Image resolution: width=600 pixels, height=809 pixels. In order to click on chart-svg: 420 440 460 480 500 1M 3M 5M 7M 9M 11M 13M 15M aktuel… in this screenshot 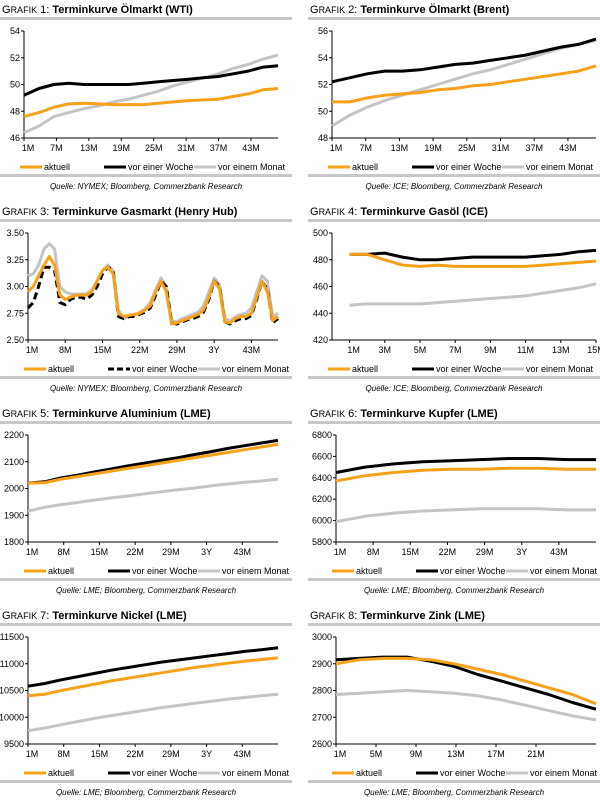, I will do `click(456, 301)`.